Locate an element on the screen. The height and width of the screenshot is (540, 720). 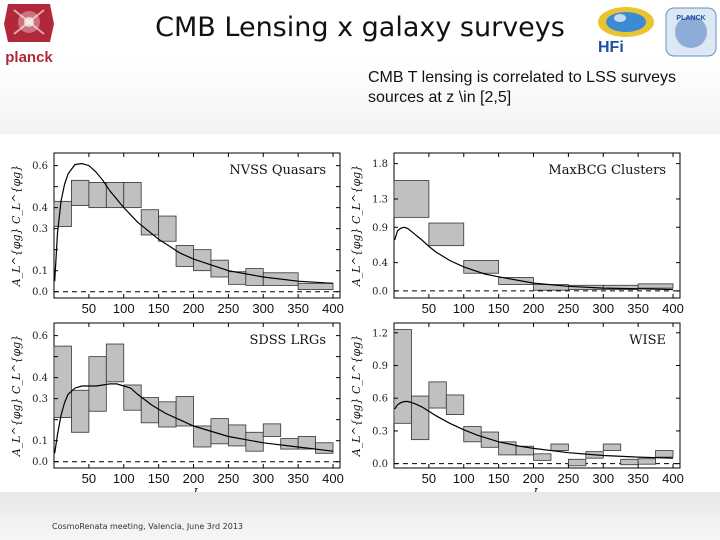
panel-title: NVSS Quasars is located at coordinates (277, 170).